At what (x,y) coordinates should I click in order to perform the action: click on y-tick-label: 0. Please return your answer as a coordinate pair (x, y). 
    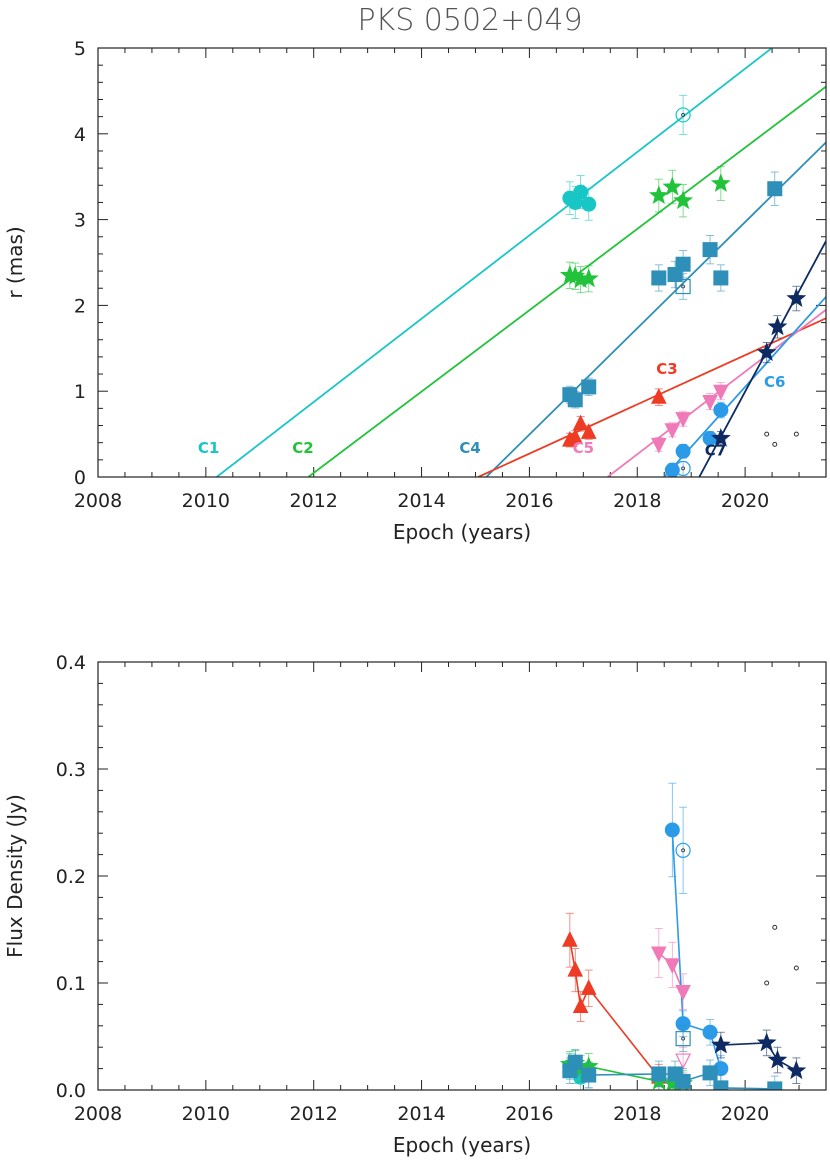
    Looking at the image, I should click on (80, 478).